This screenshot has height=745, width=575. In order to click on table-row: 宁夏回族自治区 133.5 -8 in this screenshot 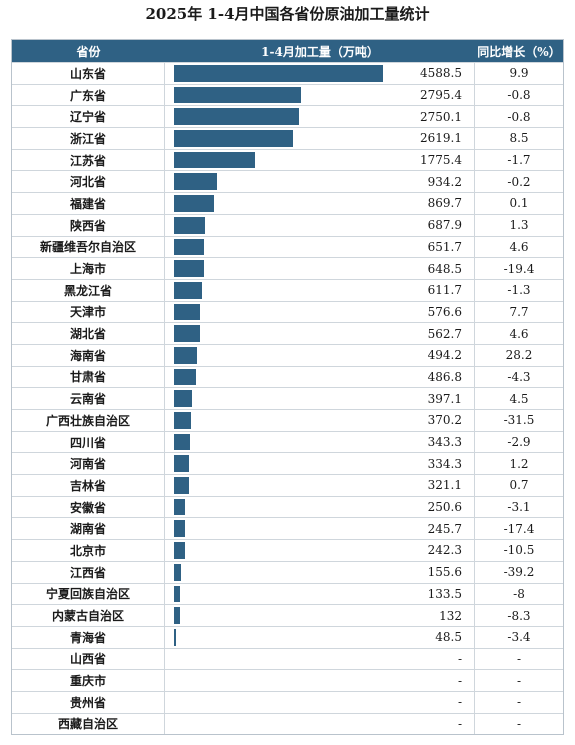, I will do `click(287, 593)`.